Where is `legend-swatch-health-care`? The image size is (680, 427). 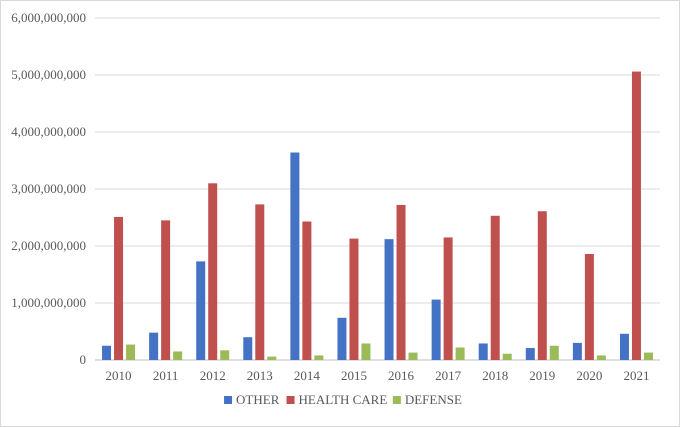
legend-swatch-health-care is located at coordinates (290, 400).